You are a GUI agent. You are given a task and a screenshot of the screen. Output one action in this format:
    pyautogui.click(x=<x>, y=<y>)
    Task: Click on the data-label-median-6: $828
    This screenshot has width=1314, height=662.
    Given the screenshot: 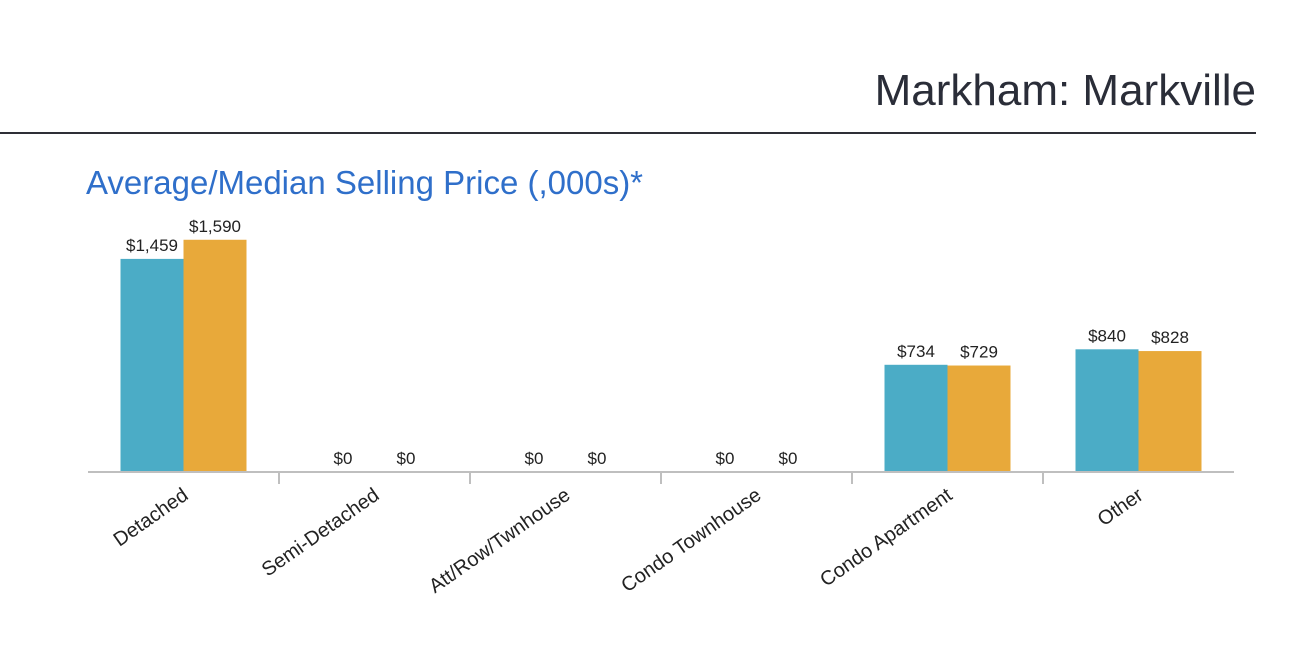 What is the action you would take?
    pyautogui.click(x=1170, y=337)
    